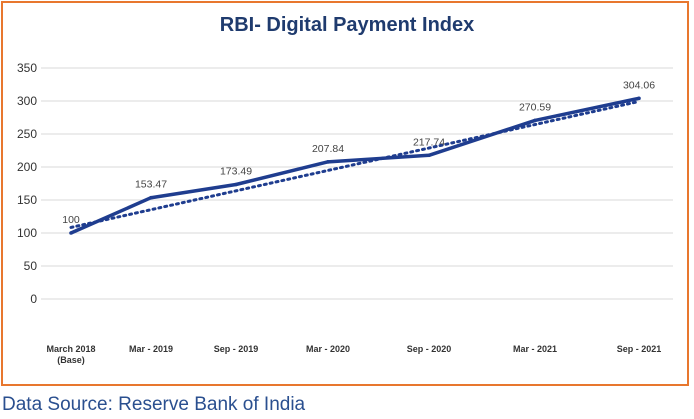  I want to click on x-tick-label: Sep - 2019, so click(236, 349).